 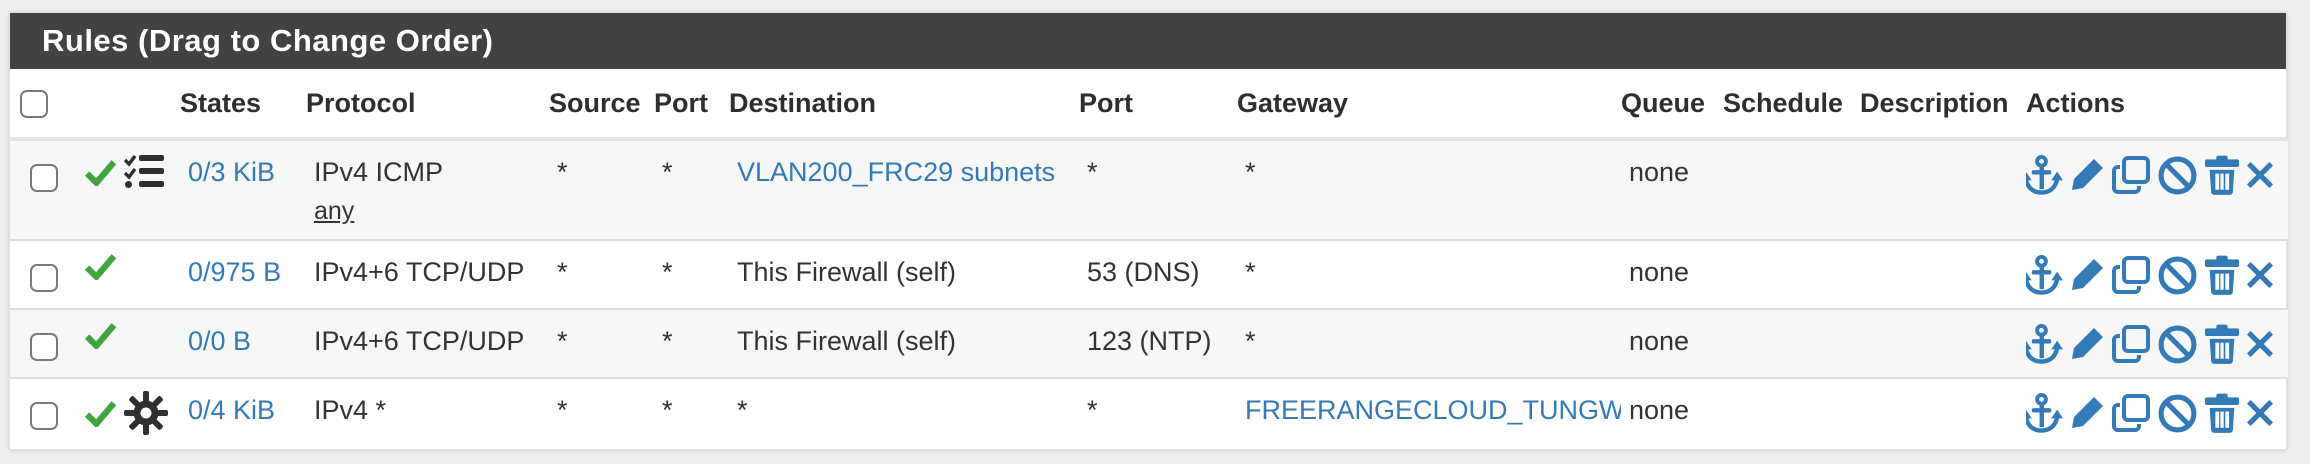 I want to click on tasks-icon, so click(x=144, y=172).